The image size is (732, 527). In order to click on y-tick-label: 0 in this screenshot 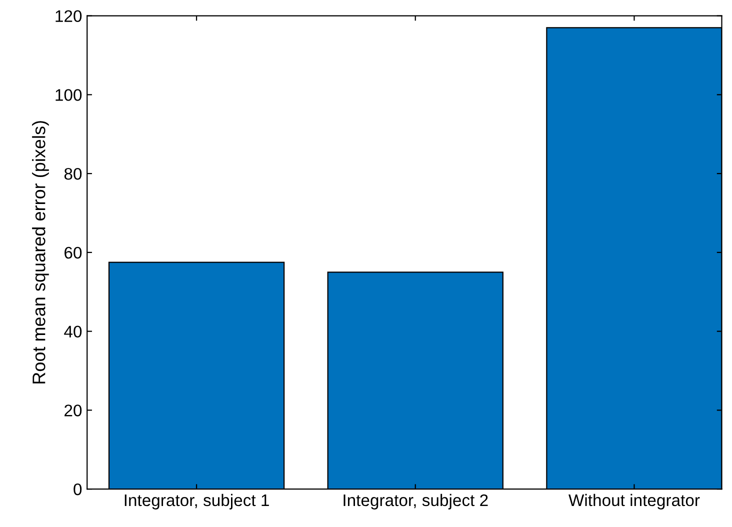, I will do `click(78, 489)`.